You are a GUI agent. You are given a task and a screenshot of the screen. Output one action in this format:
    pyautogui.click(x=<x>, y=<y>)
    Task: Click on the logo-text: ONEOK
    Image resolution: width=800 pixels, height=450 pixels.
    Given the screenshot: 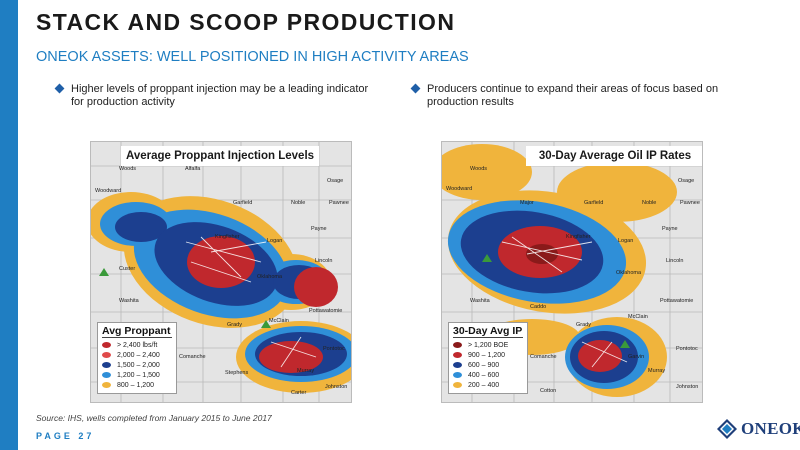 What is the action you would take?
    pyautogui.click(x=770, y=428)
    